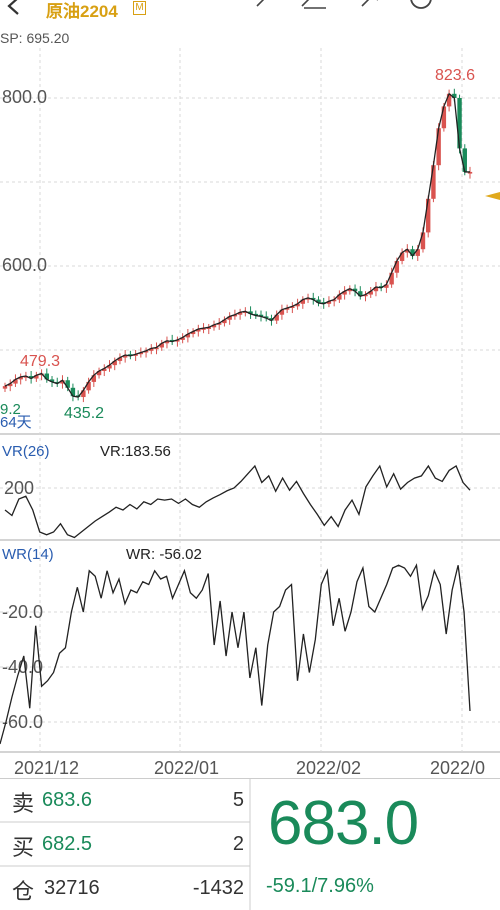 The height and width of the screenshot is (910, 500). What do you see at coordinates (72, 888) in the screenshot?
I see `open-interest-value: 32716` at bounding box center [72, 888].